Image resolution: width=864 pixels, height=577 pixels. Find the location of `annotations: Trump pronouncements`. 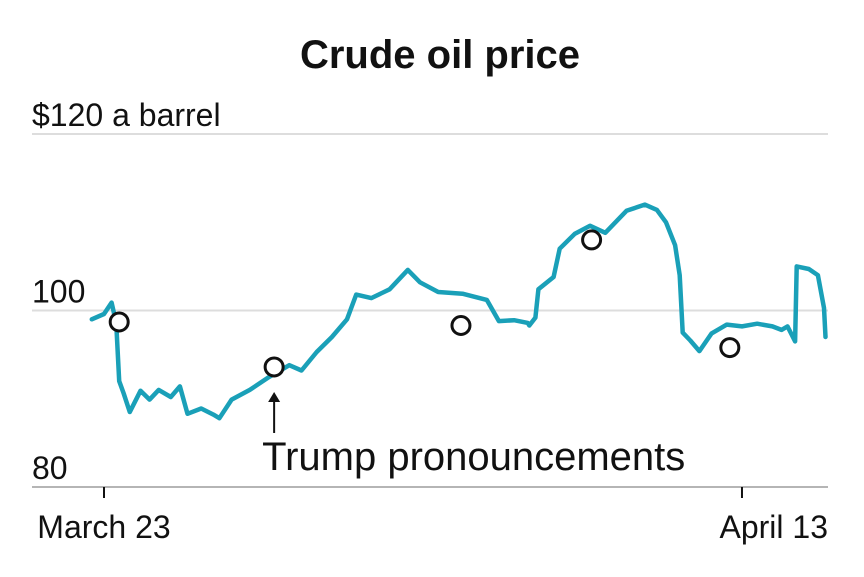

annotations: Trump pronouncements is located at coordinates (473, 435).